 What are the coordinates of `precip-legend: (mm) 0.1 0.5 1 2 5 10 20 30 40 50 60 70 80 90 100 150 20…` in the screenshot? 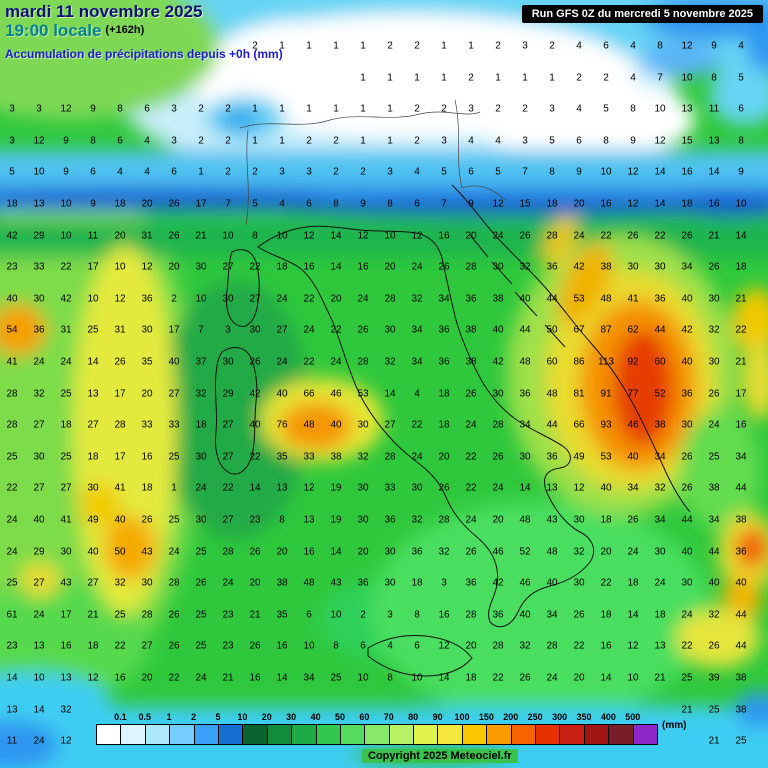 It's located at (416, 728).